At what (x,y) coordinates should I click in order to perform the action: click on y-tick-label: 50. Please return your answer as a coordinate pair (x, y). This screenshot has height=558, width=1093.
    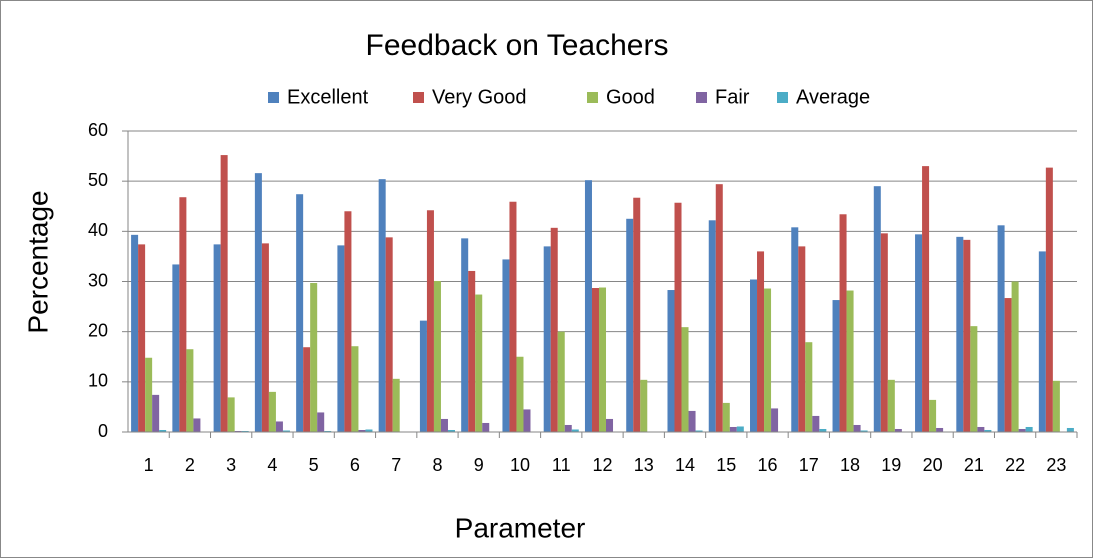
    Looking at the image, I should click on (98, 180).